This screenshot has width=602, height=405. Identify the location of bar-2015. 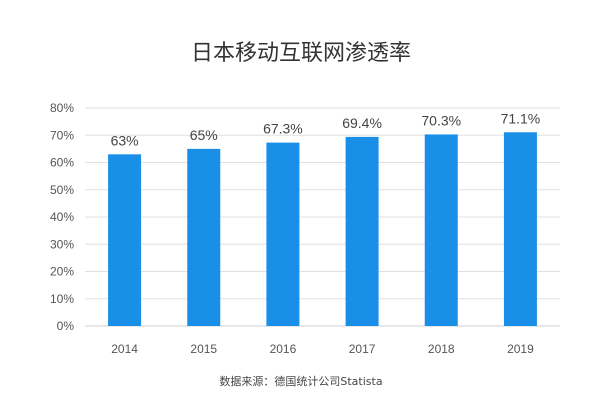
(204, 237).